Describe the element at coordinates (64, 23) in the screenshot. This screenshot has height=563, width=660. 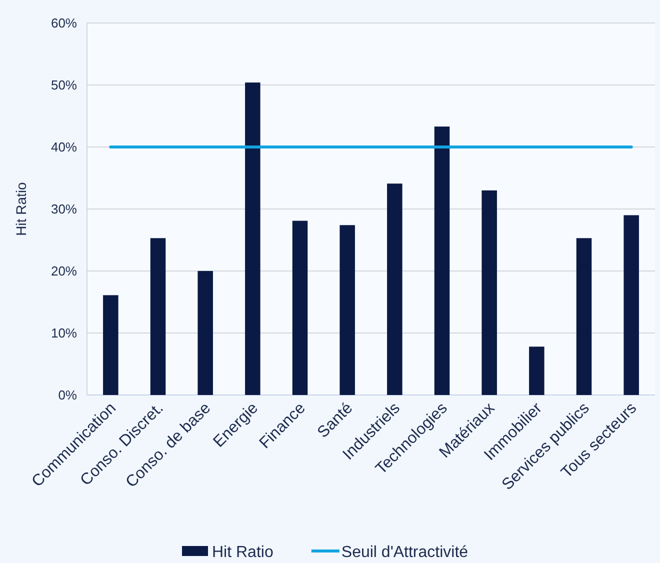
I see `y-tick-label: 60%` at that location.